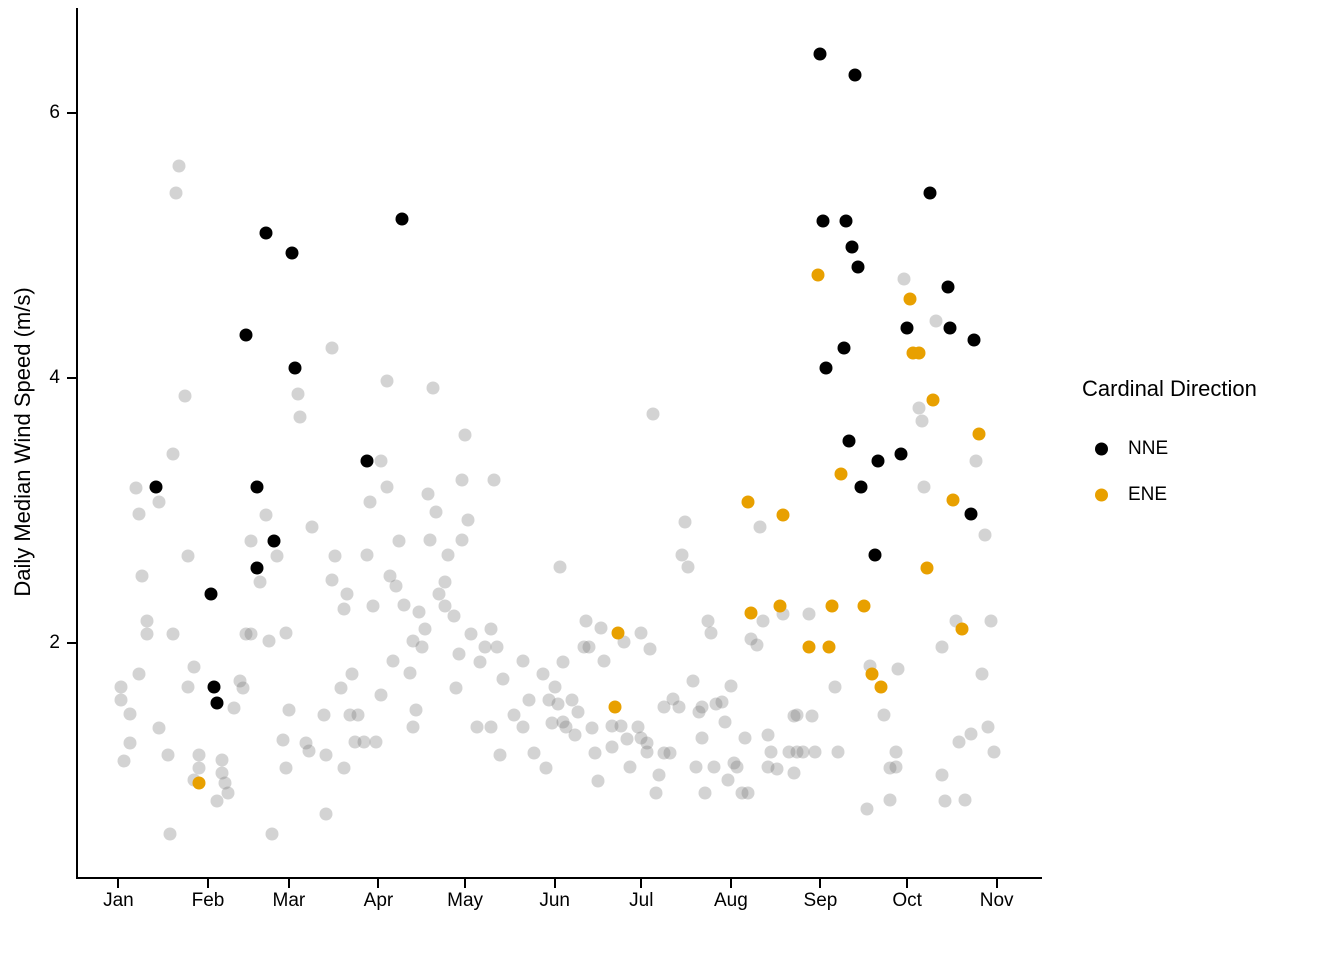  I want to click on x-tick-label: Oct, so click(907, 900).